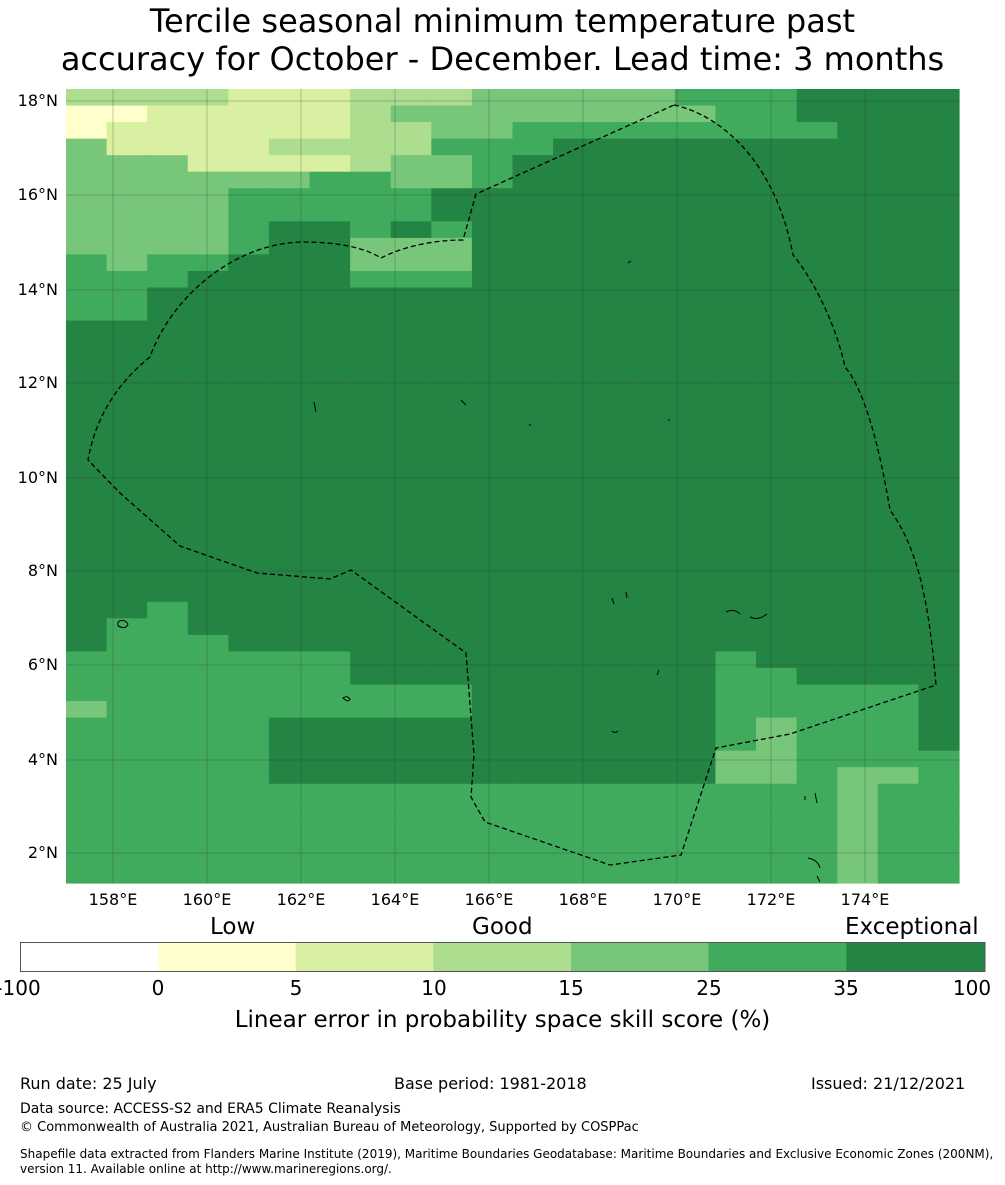  I want to click on lon-label: 162°E, so click(301, 899).